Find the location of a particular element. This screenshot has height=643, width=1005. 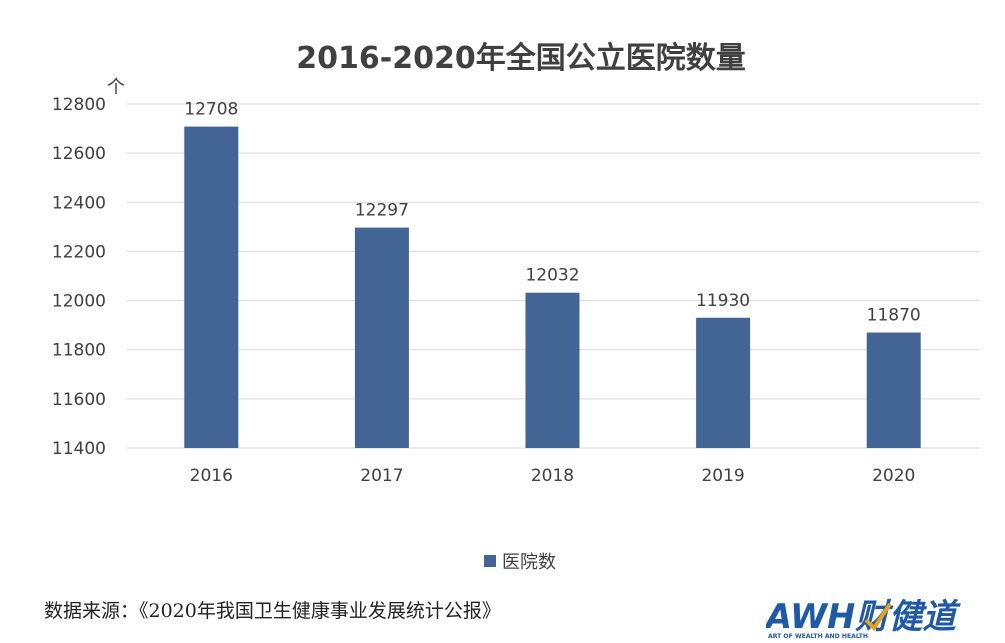

legend-swatch is located at coordinates (490, 561).